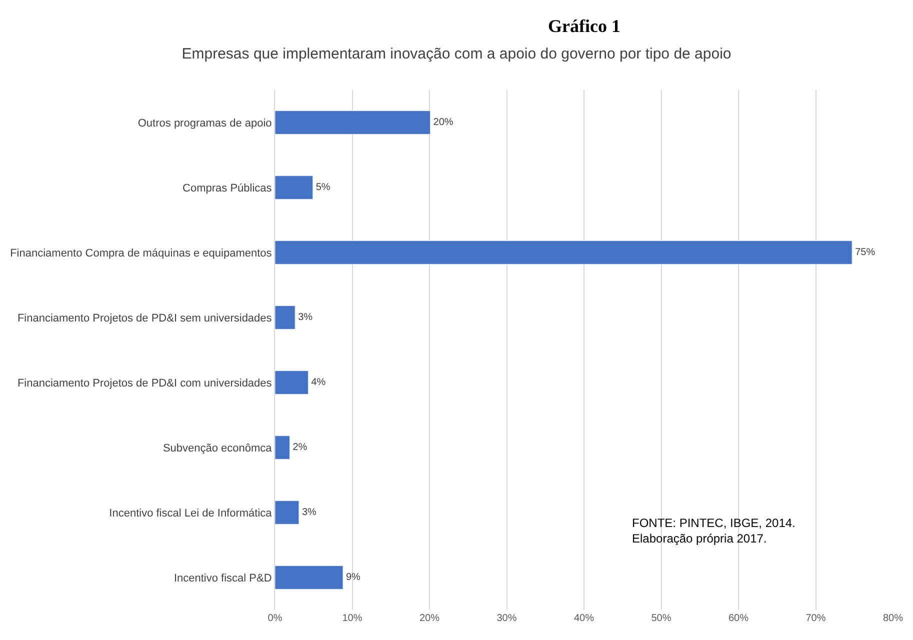  I want to click on y-tick-label: Financiamento Compra de máquinas e equipamentos, so click(141, 253).